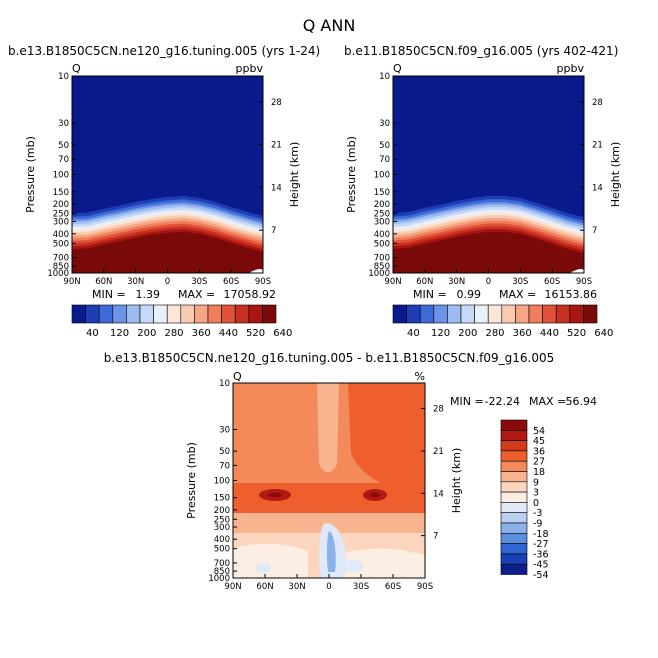 This screenshot has height=658, width=658. What do you see at coordinates (435, 537) in the screenshot?
I see `panel-diff-htick-label: 7` at bounding box center [435, 537].